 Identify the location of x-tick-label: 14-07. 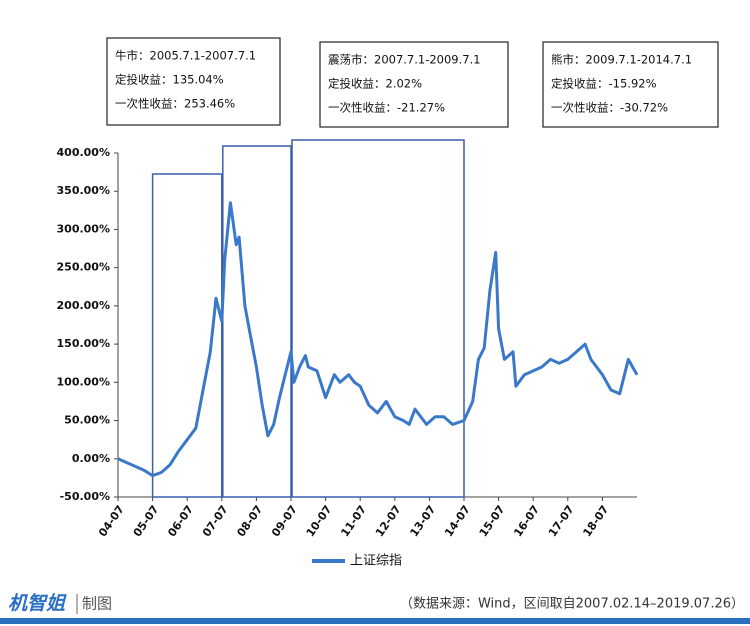
(457, 521).